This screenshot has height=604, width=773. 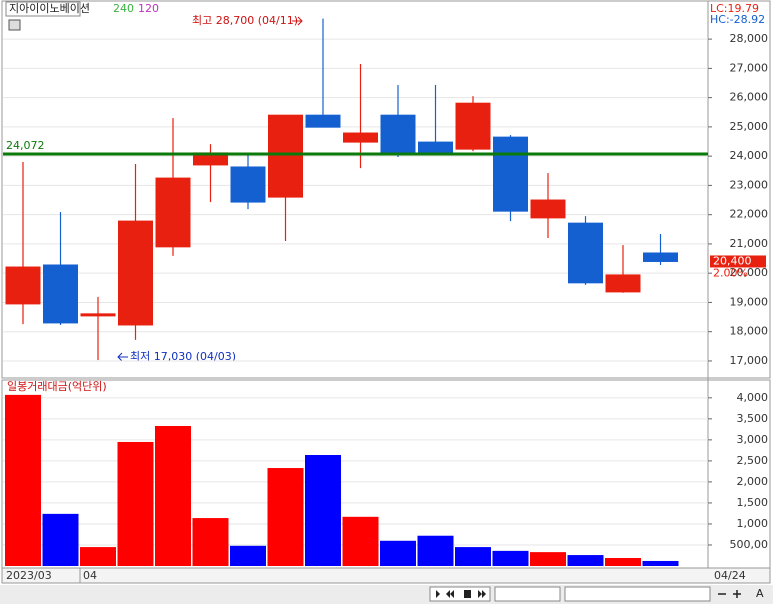 What do you see at coordinates (49, 8) in the screenshot?
I see `chart-title: 지아이이노베이션` at bounding box center [49, 8].